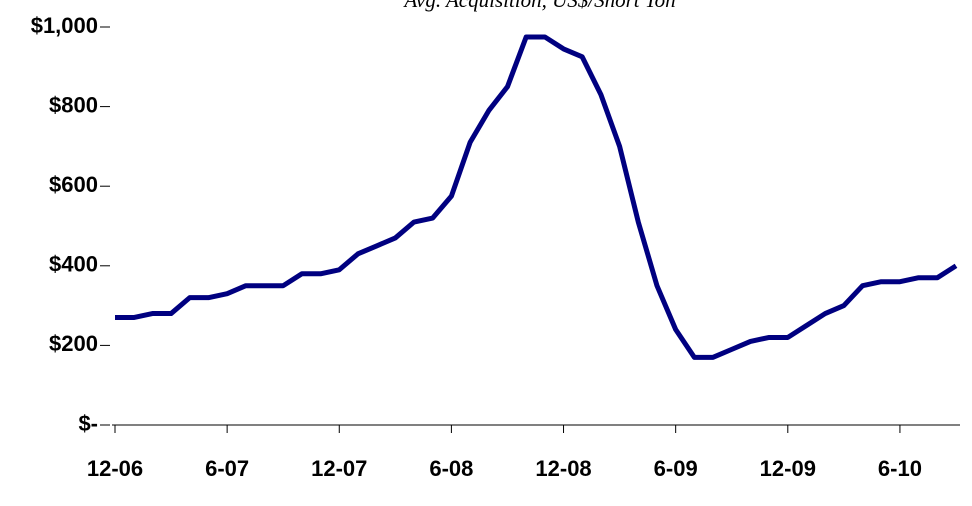 Image resolution: width=972 pixels, height=506 pixels. I want to click on x-tick-label: 12-06, so click(115, 468).